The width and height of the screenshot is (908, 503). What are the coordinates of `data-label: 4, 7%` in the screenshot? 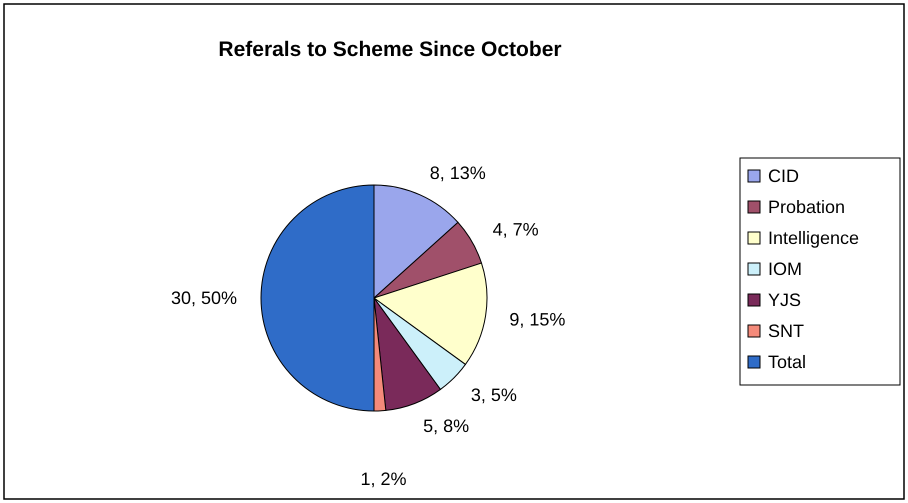 It's located at (515, 230).